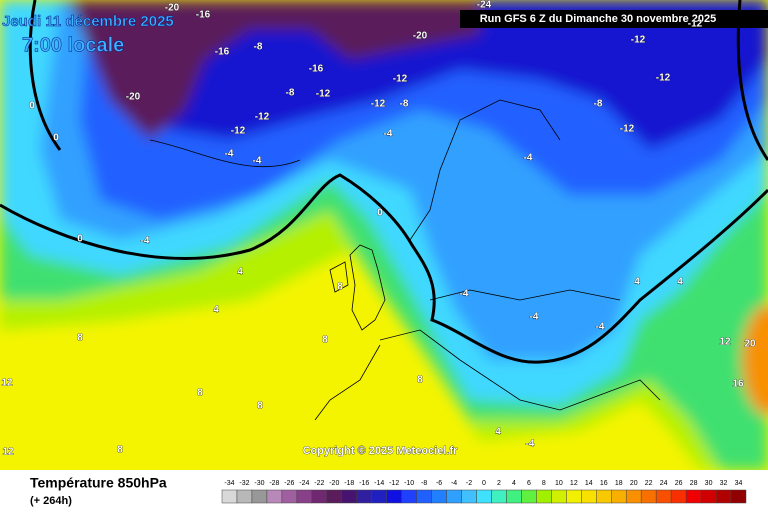 Image resolution: width=768 pixels, height=512 pixels. Describe the element at coordinates (45, 75) in the screenshot. I see `zero-contour` at that location.